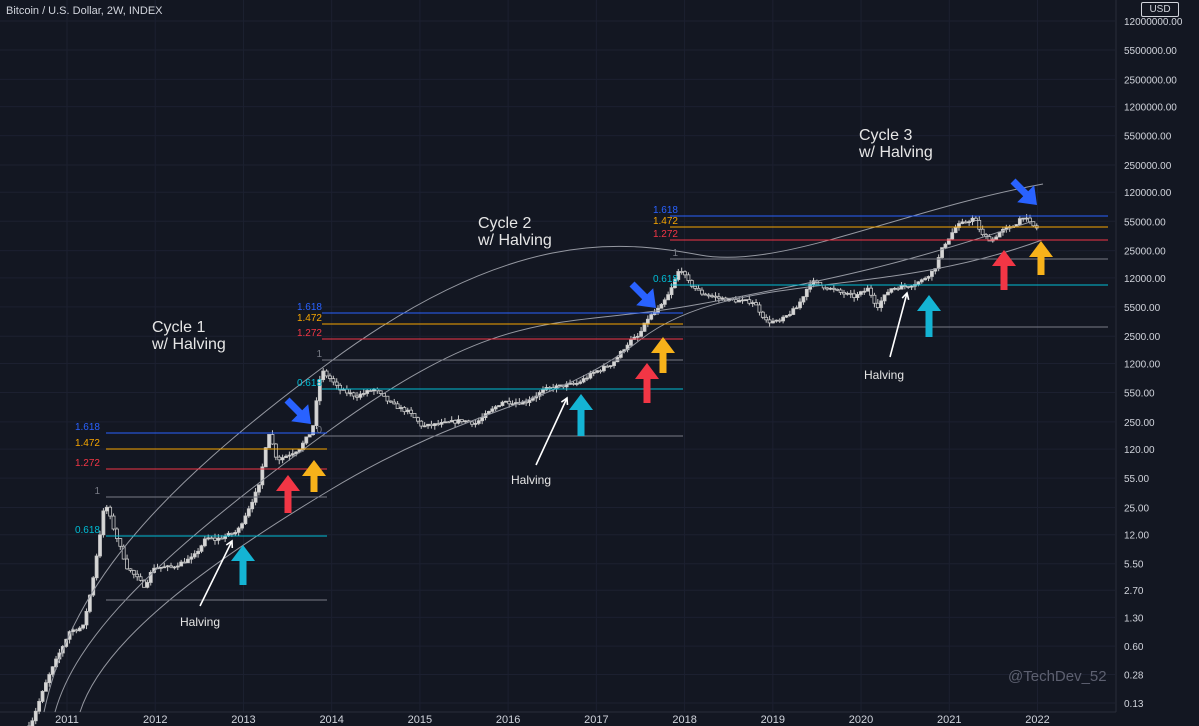 Image resolution: width=1199 pixels, height=726 pixels. I want to click on y-tick-label: 0.28, so click(1134, 675).